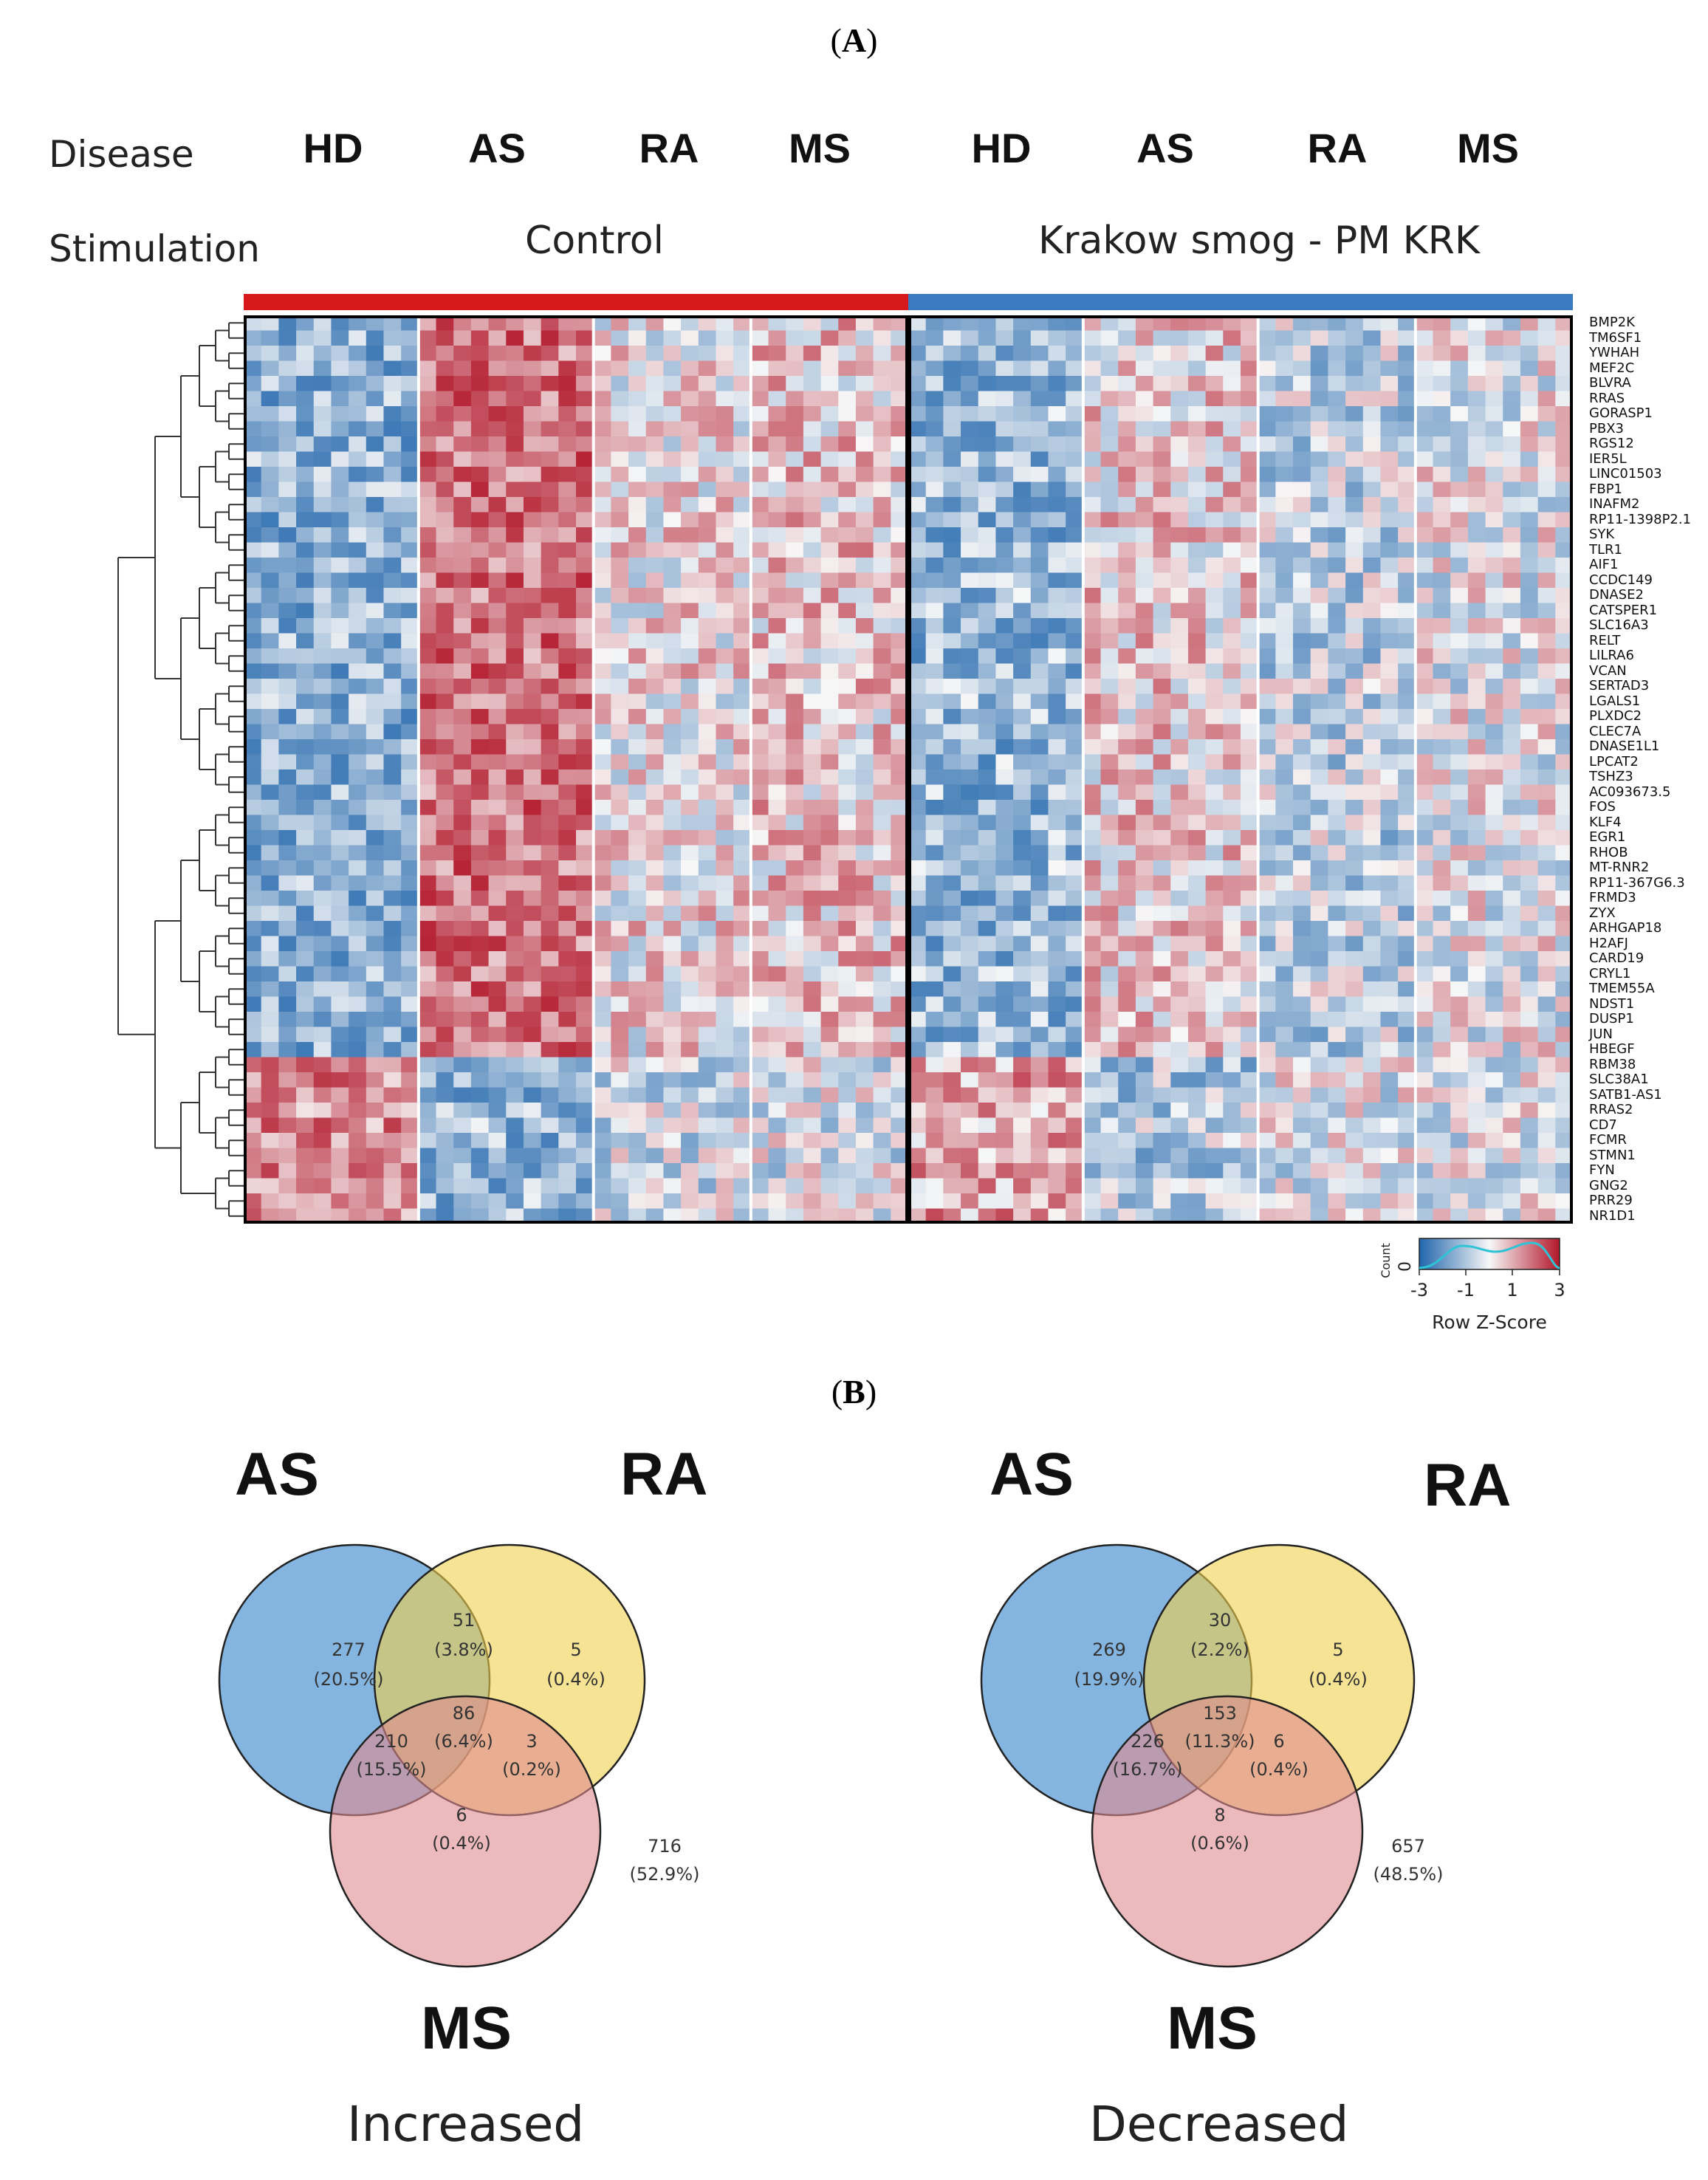  I want to click on venn-decreased-as-ms-pct: (16.7%), so click(1148, 1769).